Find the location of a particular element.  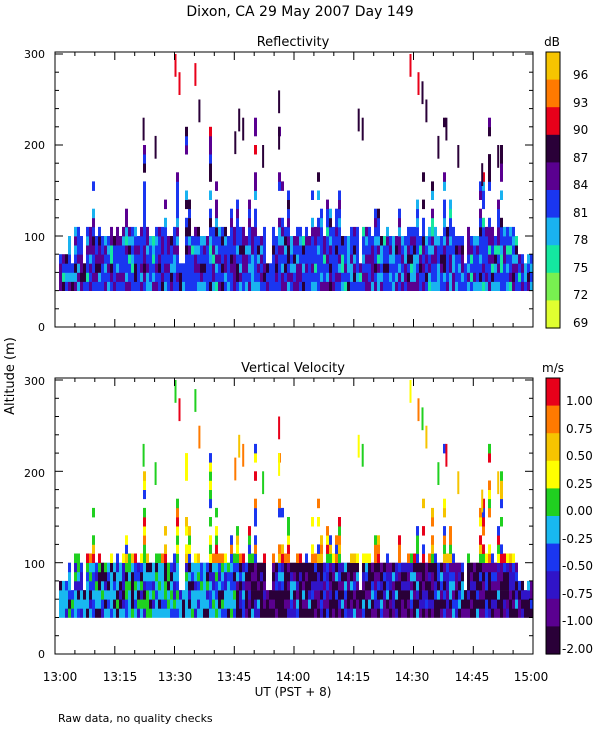

colorbar-band is located at coordinates (553, 286).